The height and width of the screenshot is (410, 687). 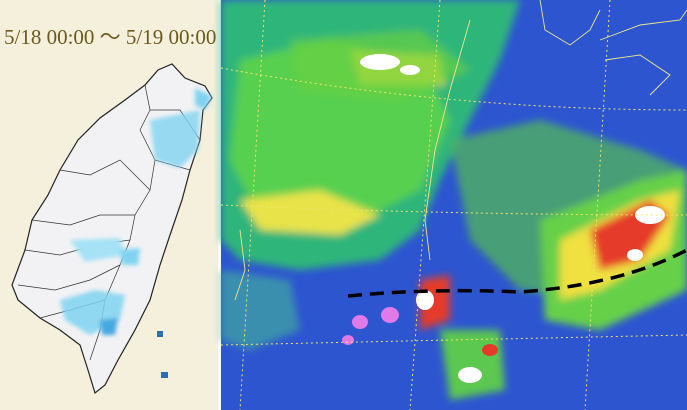 I want to click on front-line, so click(x=517, y=273).